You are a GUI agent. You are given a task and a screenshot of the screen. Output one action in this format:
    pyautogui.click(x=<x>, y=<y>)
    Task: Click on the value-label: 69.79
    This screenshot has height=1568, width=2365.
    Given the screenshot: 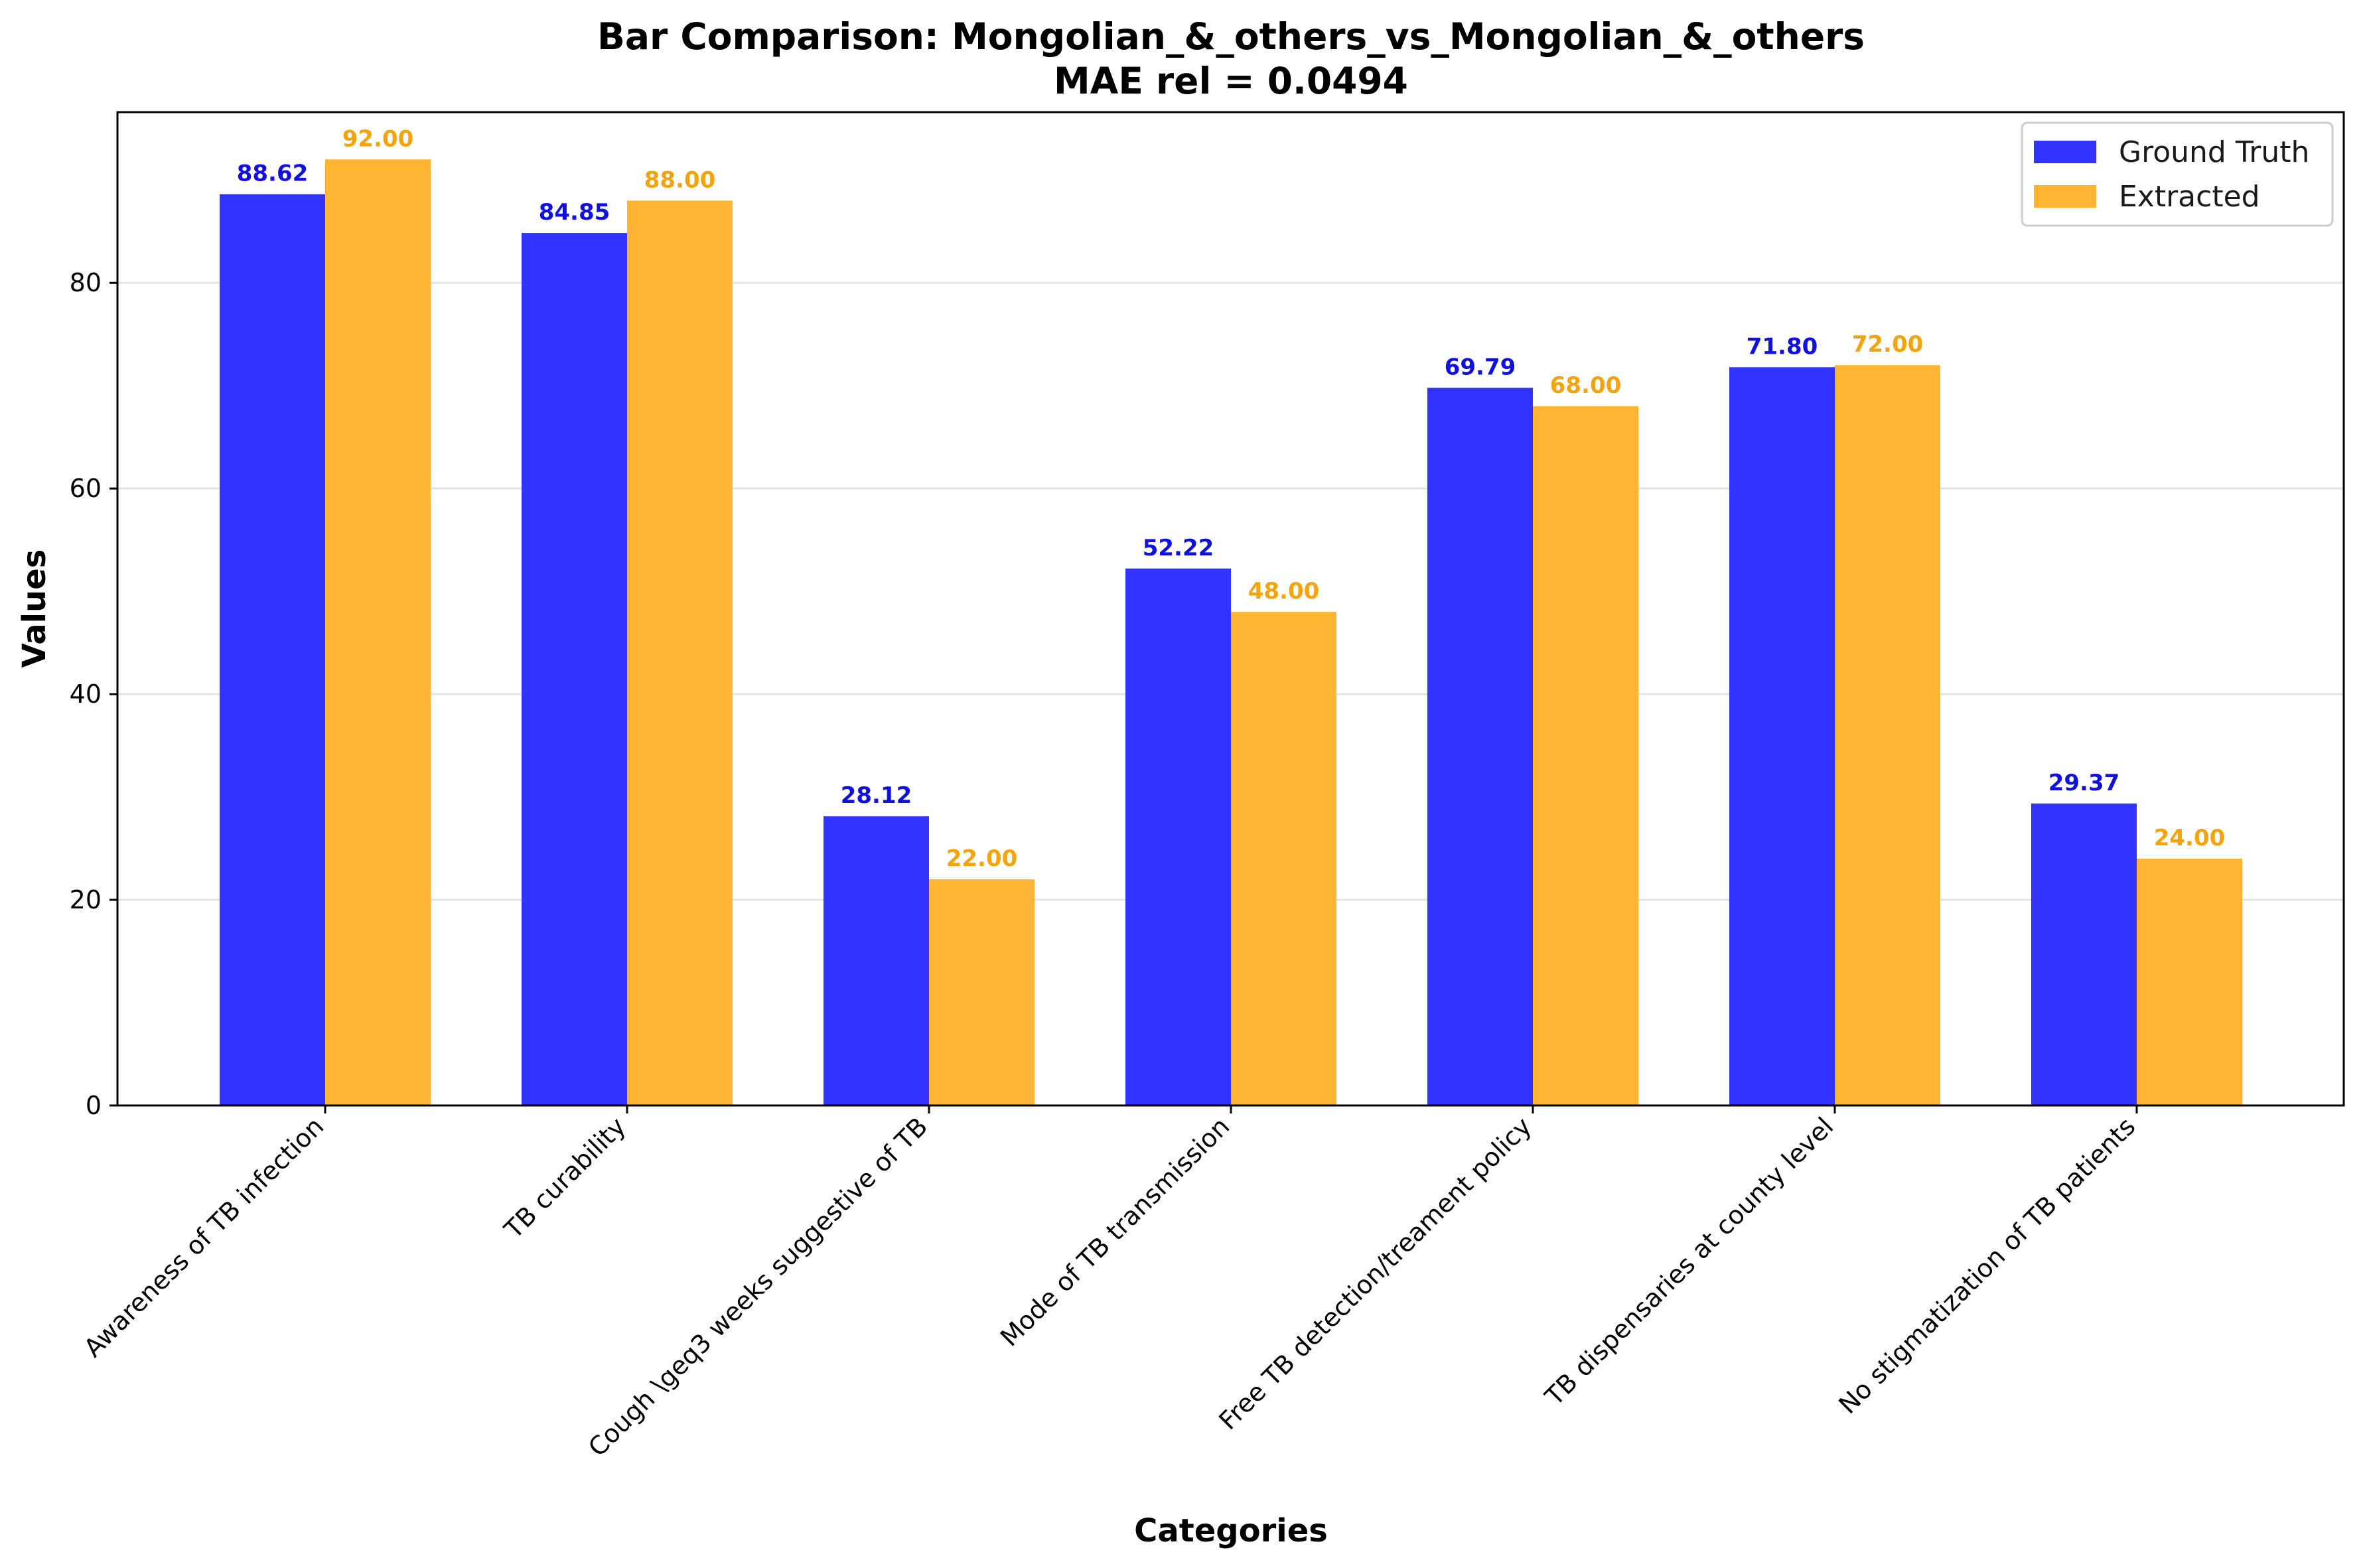 What is the action you would take?
    pyautogui.click(x=1480, y=367)
    